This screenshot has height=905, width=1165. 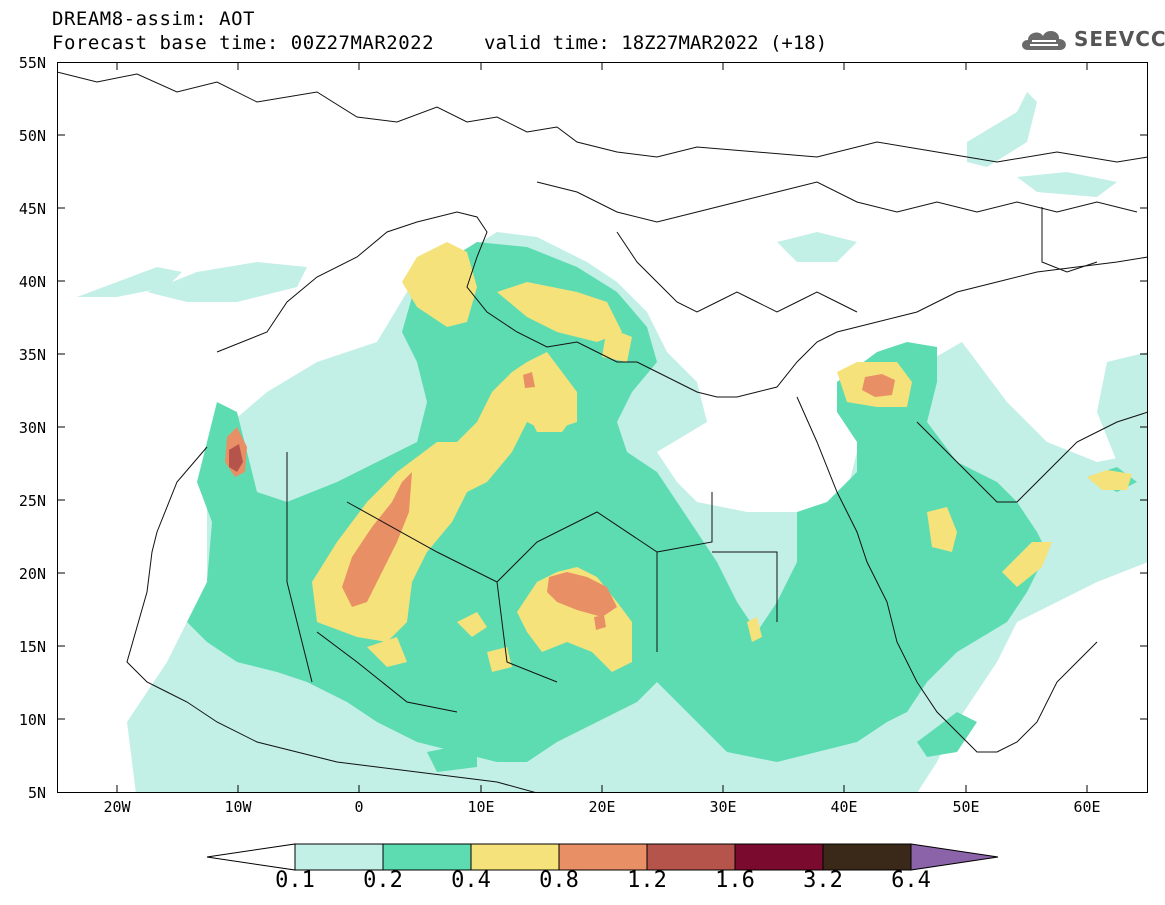 What do you see at coordinates (1119, 39) in the screenshot?
I see `logo-text: SEEVCCC` at bounding box center [1119, 39].